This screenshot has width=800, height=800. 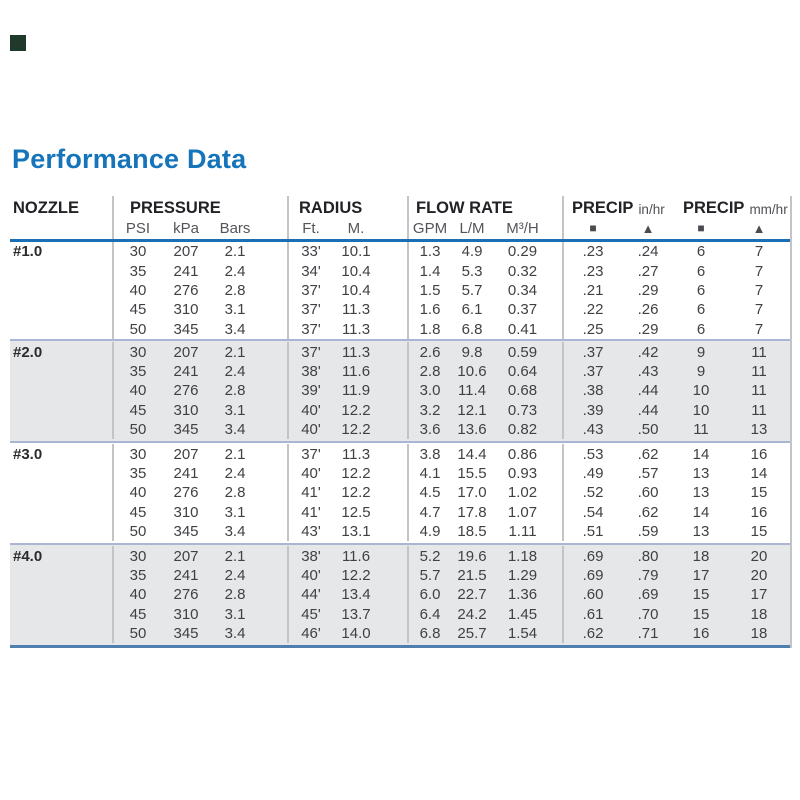 What do you see at coordinates (28, 252) in the screenshot?
I see `nozzle-label: #1.0` at bounding box center [28, 252].